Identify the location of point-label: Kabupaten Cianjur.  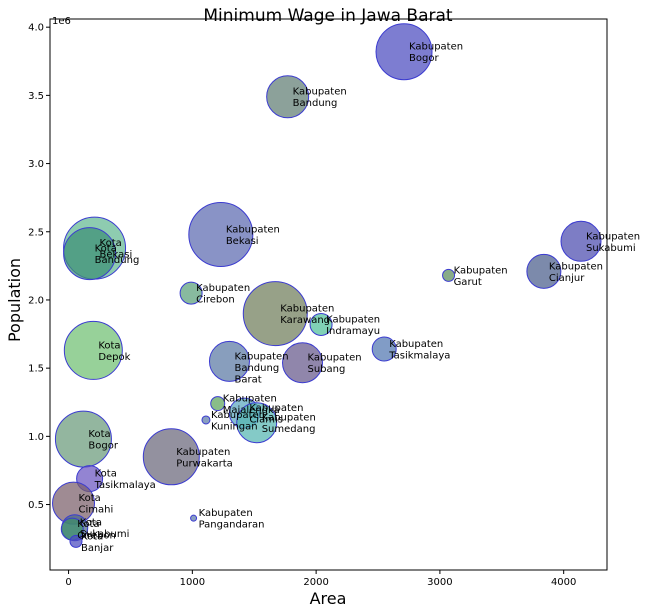
(576, 272).